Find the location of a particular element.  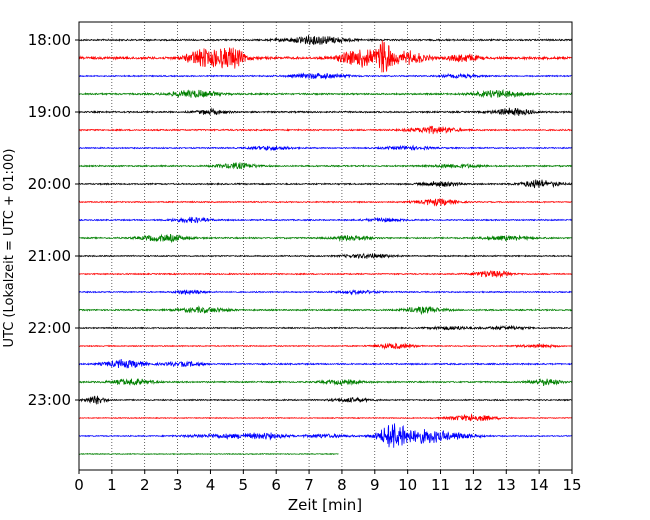

y-tick-label: 21:00 is located at coordinates (49, 256).